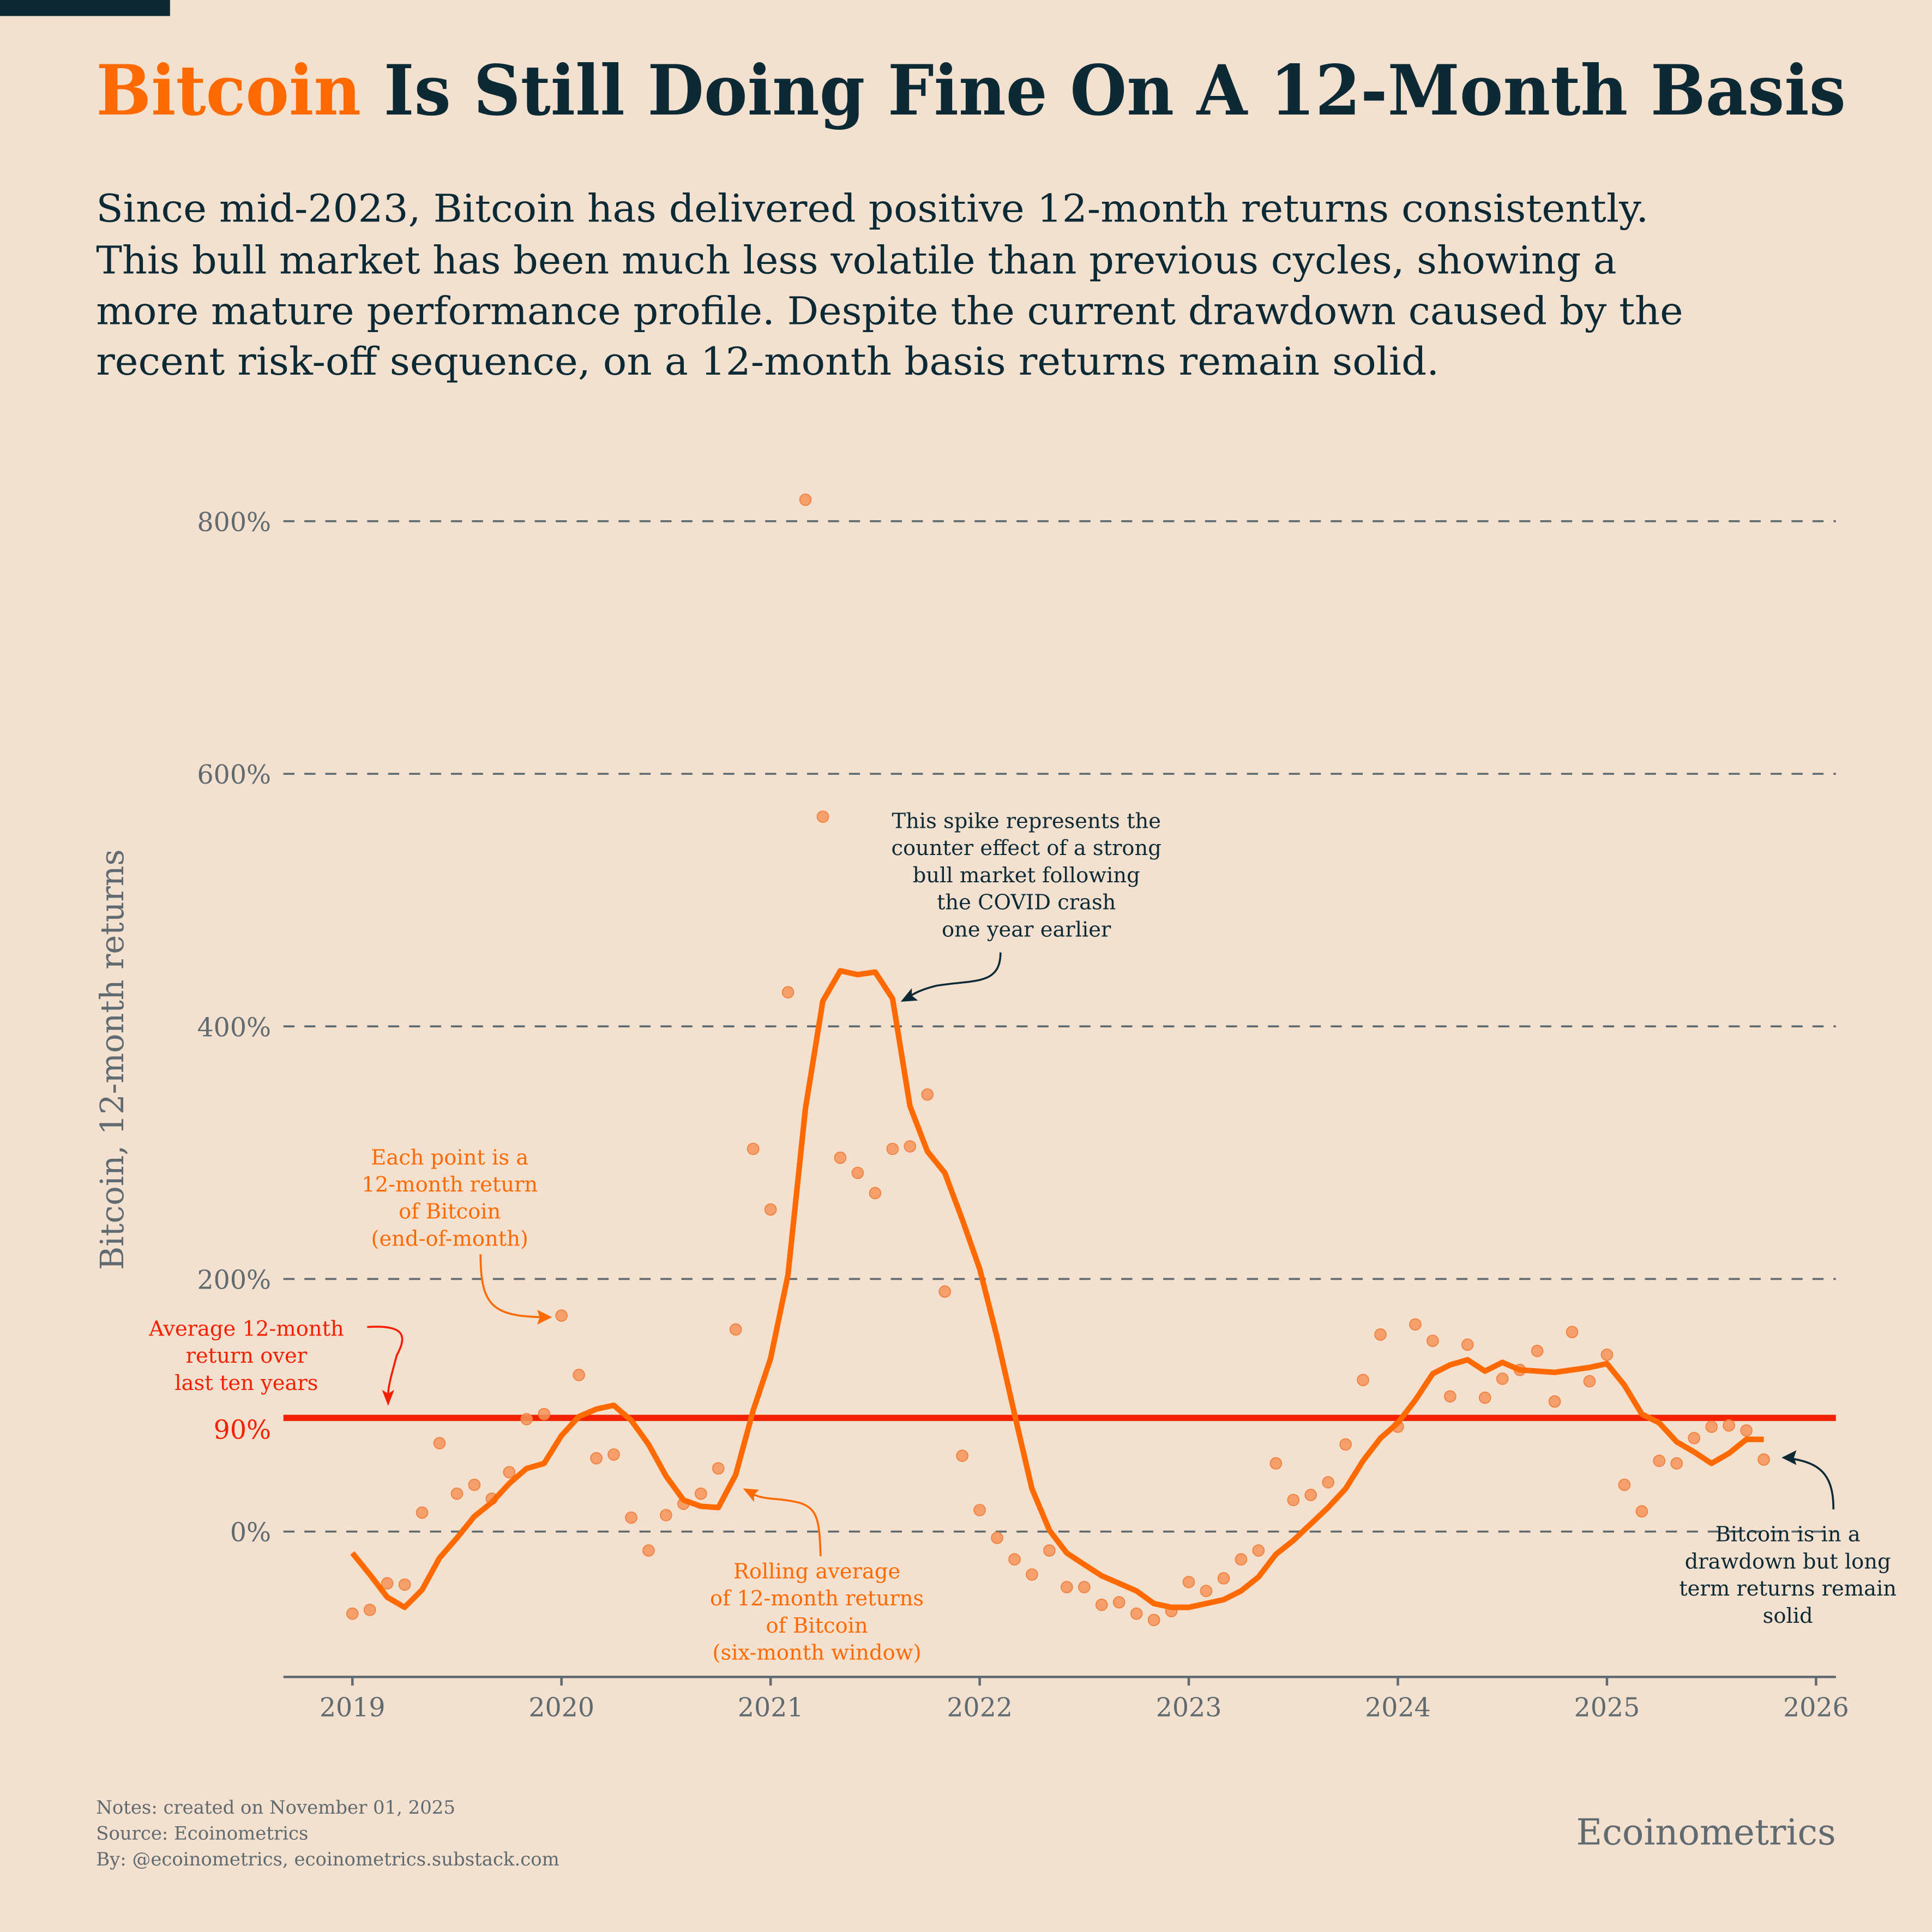 This screenshot has width=1932, height=1932. What do you see at coordinates (1026, 821) in the screenshot?
I see `annotation-line: This spike represents the` at bounding box center [1026, 821].